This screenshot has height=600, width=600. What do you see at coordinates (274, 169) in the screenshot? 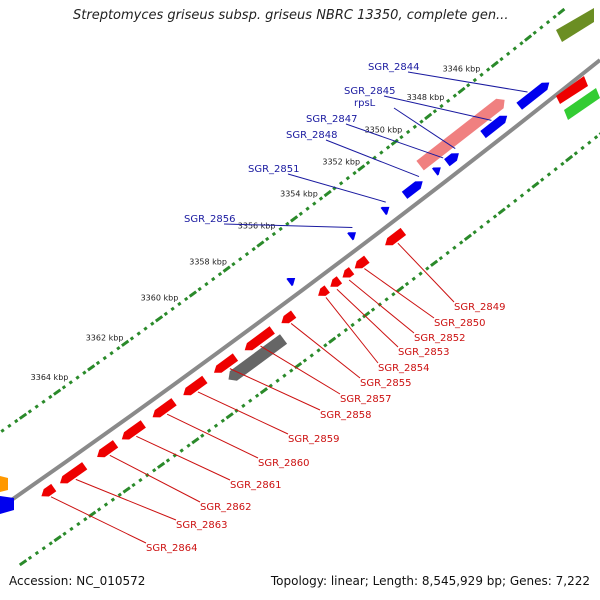
I see `top-gene-label: SGR_2851` at bounding box center [274, 169].